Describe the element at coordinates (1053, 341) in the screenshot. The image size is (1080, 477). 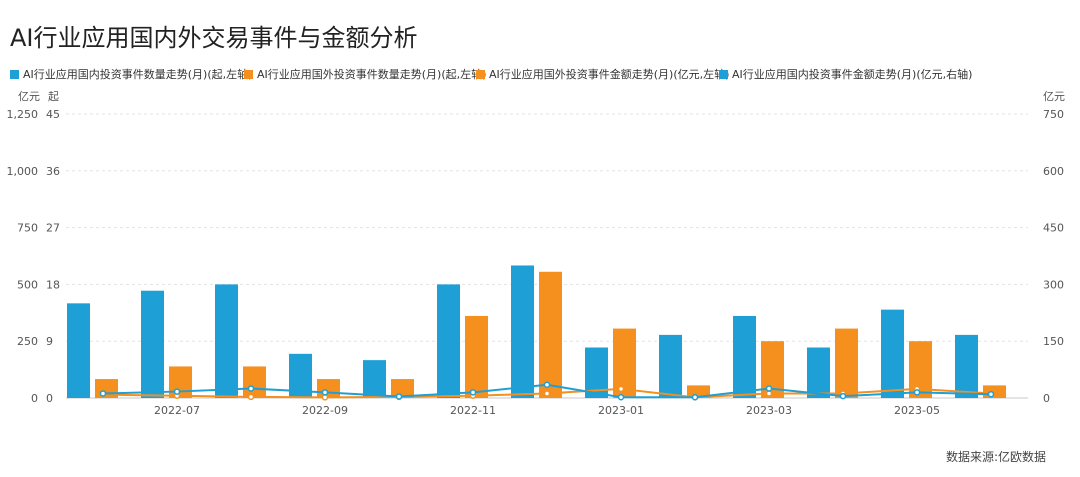
I see `y-tick-label-amount-right: 150` at that location.